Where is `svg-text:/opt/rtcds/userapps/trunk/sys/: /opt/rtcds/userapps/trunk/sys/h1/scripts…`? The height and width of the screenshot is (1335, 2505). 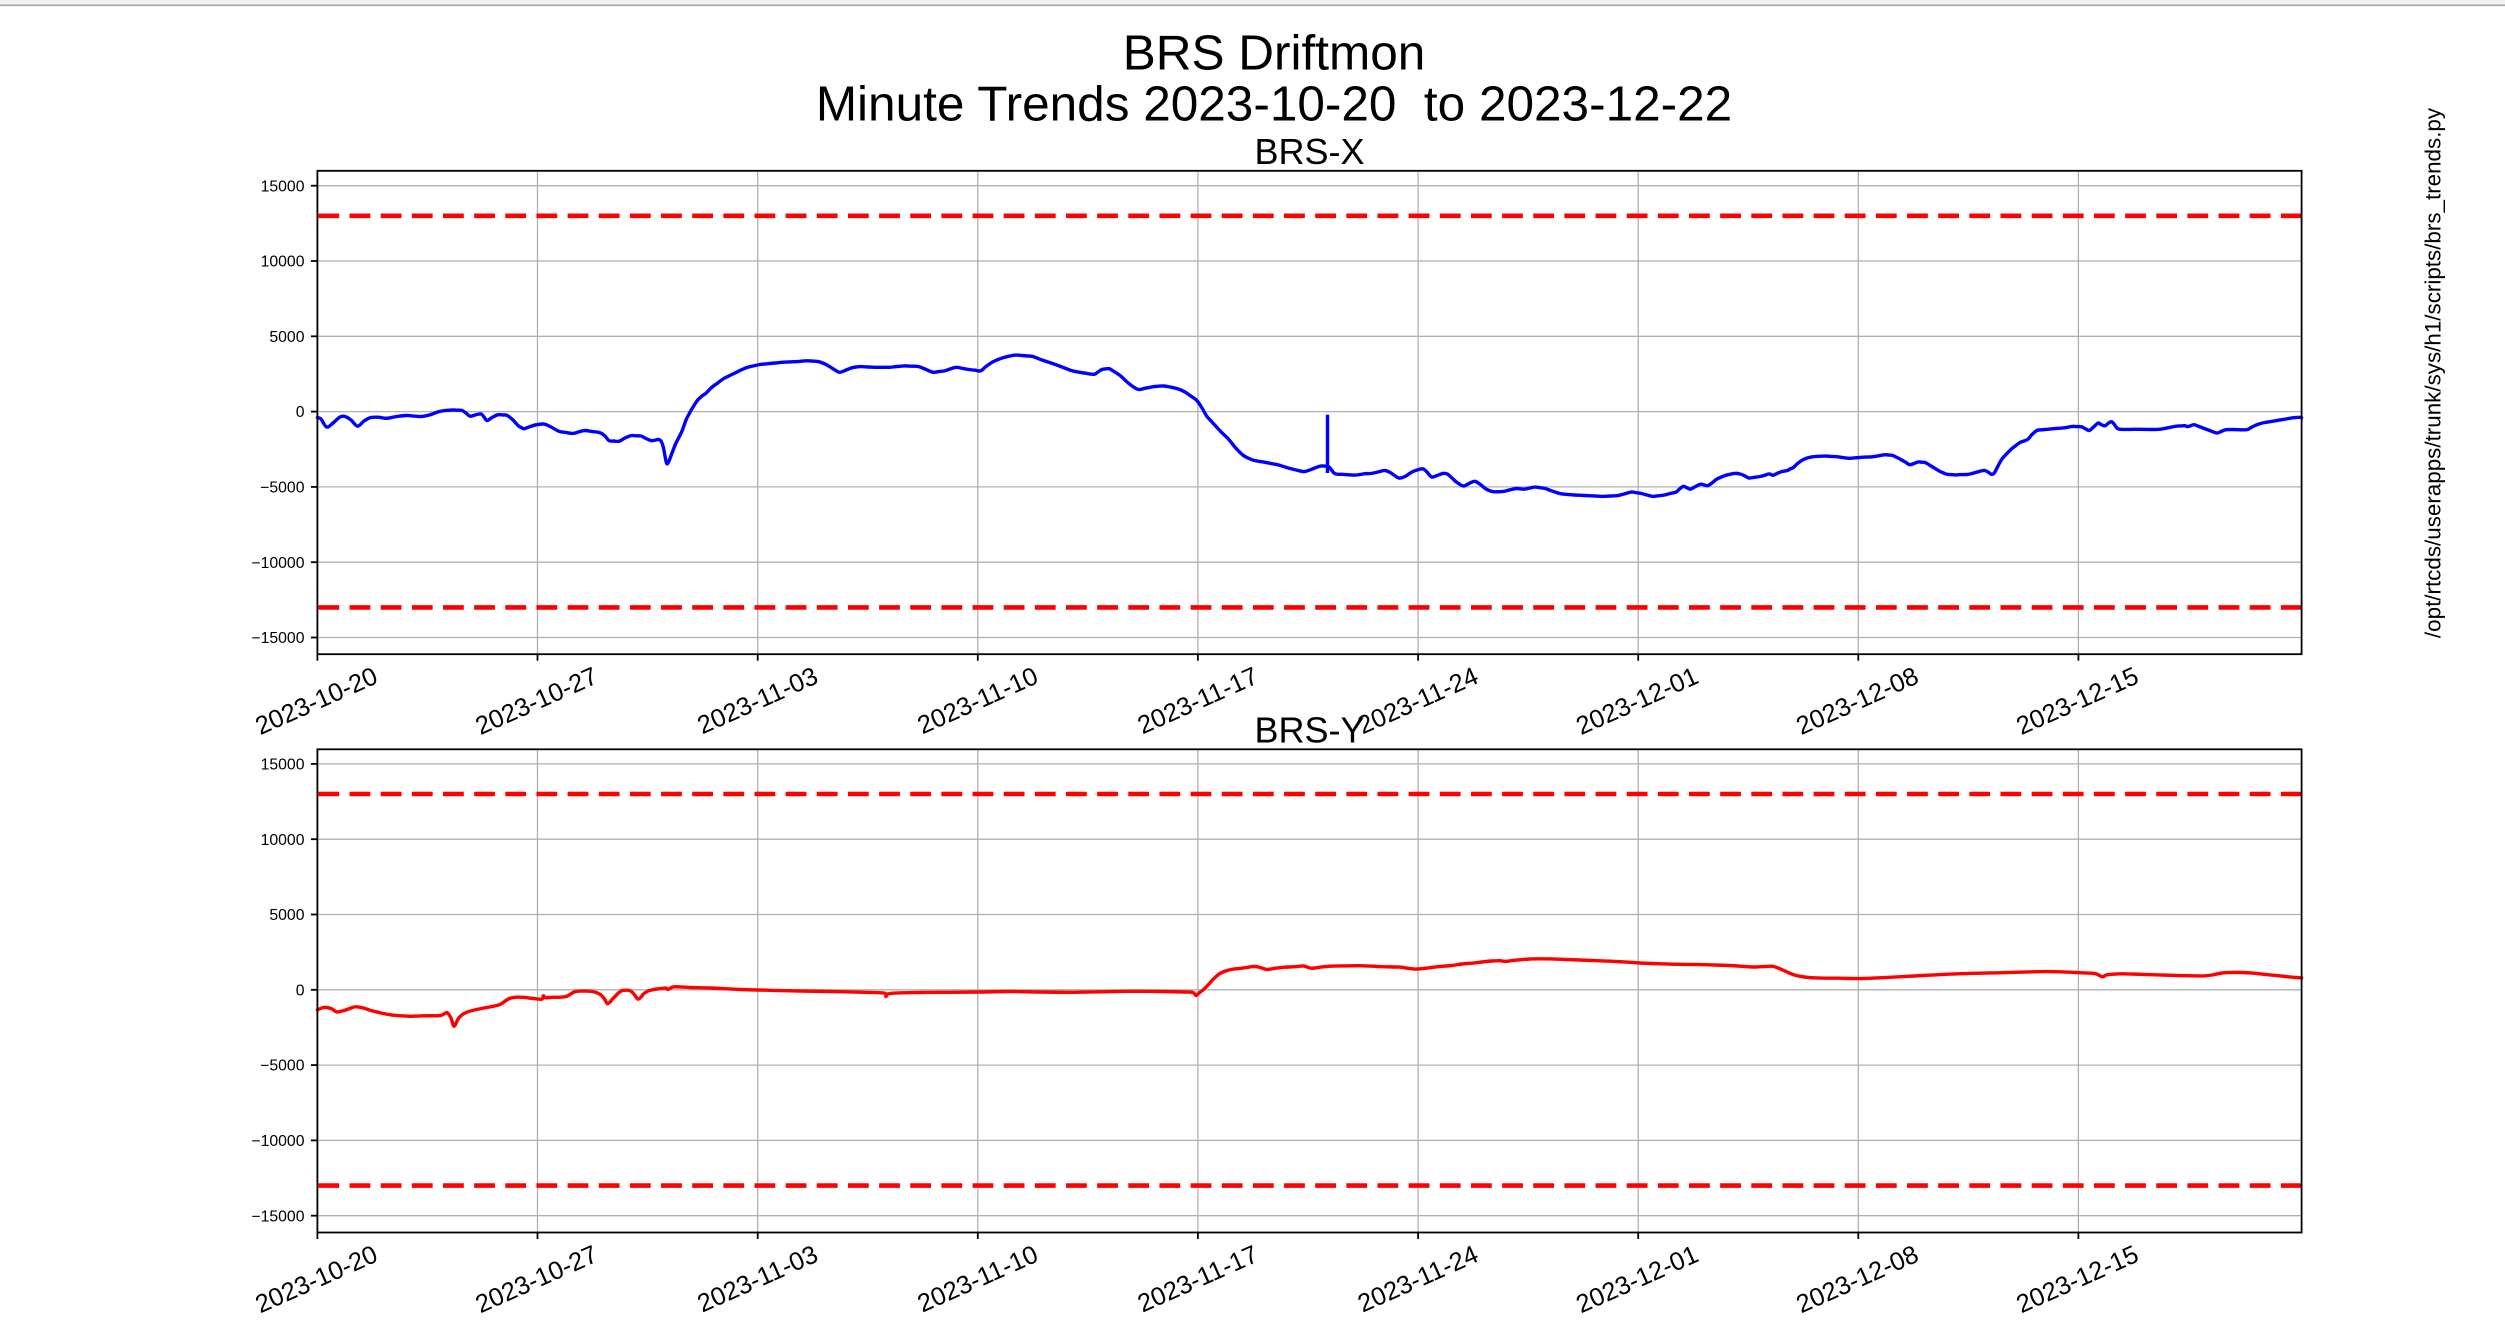 svg-text:/opt/rtcds/userapps/trunk/sys/: /opt/rtcds/userapps/trunk/sys/h1/scripts… is located at coordinates (2433, 372).